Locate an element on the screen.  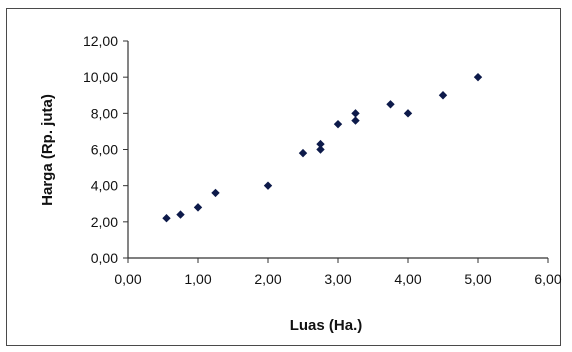
y-tick-labels: 0,00 2,00 4,00 6,00 8,00 10,00 12,00 is located at coordinates (100, 149).